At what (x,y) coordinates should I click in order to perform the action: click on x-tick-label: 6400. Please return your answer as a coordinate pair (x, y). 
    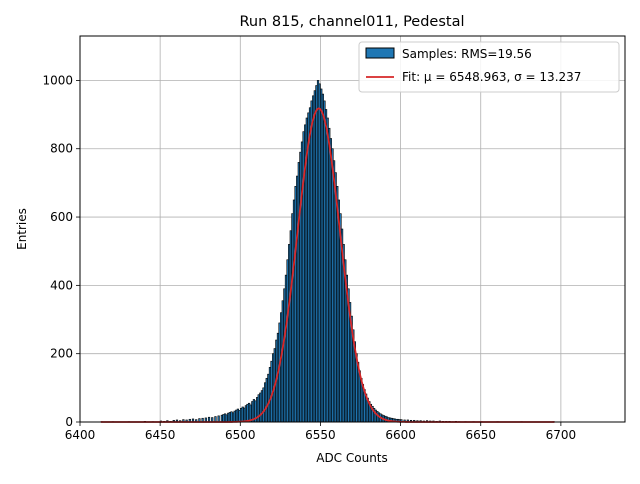
    Looking at the image, I should click on (80, 435).